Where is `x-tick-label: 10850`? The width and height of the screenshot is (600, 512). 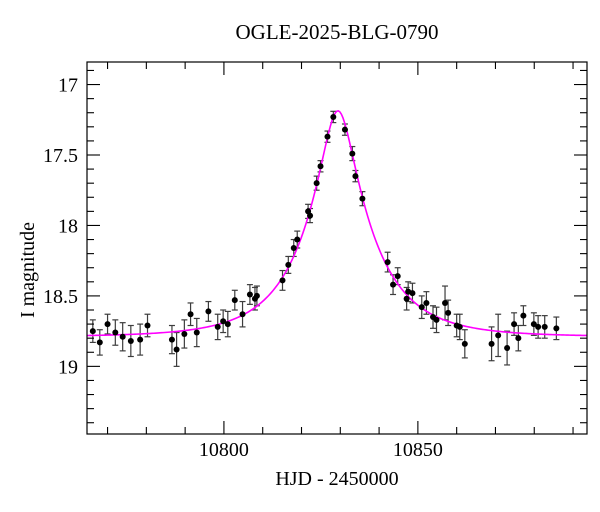 x-tick-label: 10850 is located at coordinates (418, 450).